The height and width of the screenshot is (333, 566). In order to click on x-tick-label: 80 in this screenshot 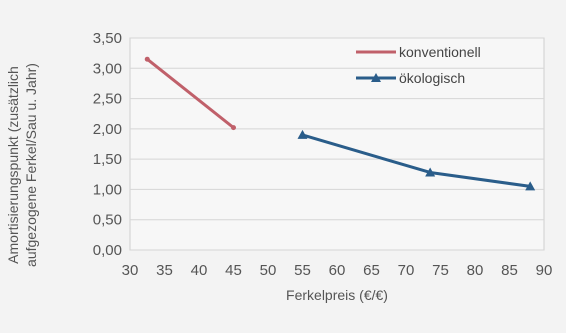, I will do `click(475, 270)`.